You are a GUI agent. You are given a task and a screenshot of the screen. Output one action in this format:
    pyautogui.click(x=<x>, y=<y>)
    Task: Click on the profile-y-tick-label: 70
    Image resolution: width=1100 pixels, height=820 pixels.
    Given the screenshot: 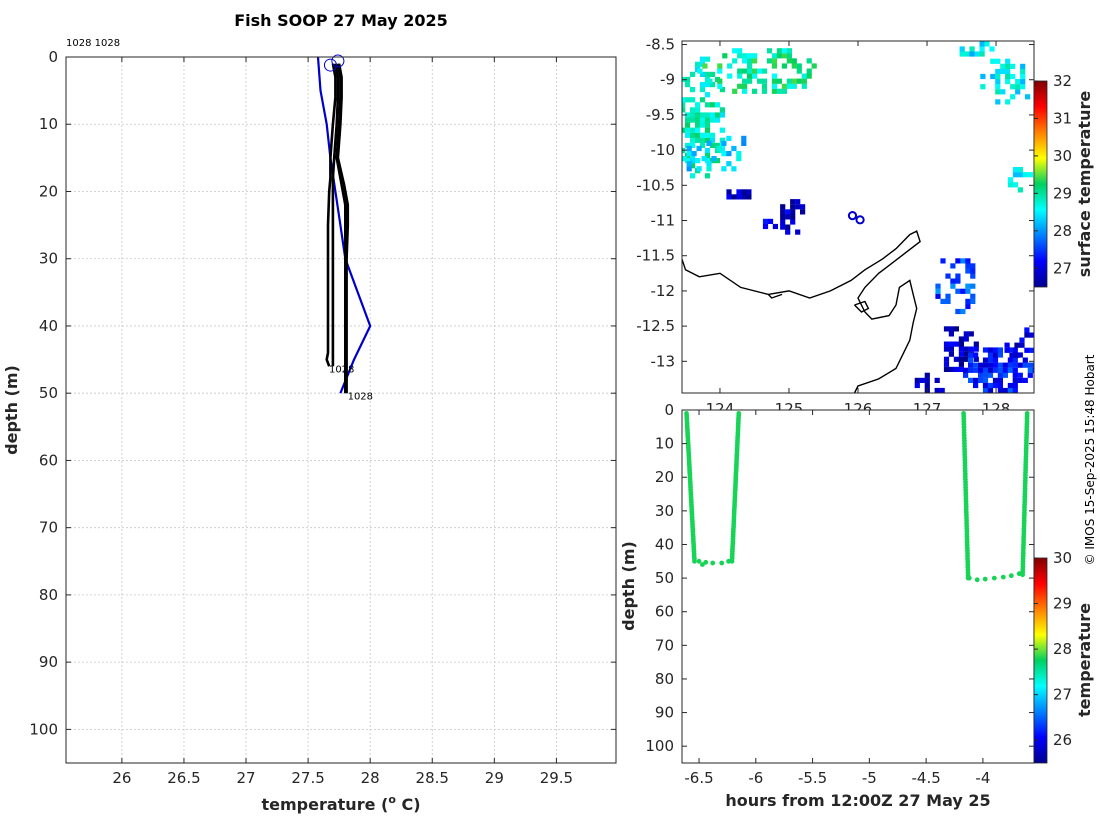 What is the action you would take?
    pyautogui.click(x=48, y=528)
    